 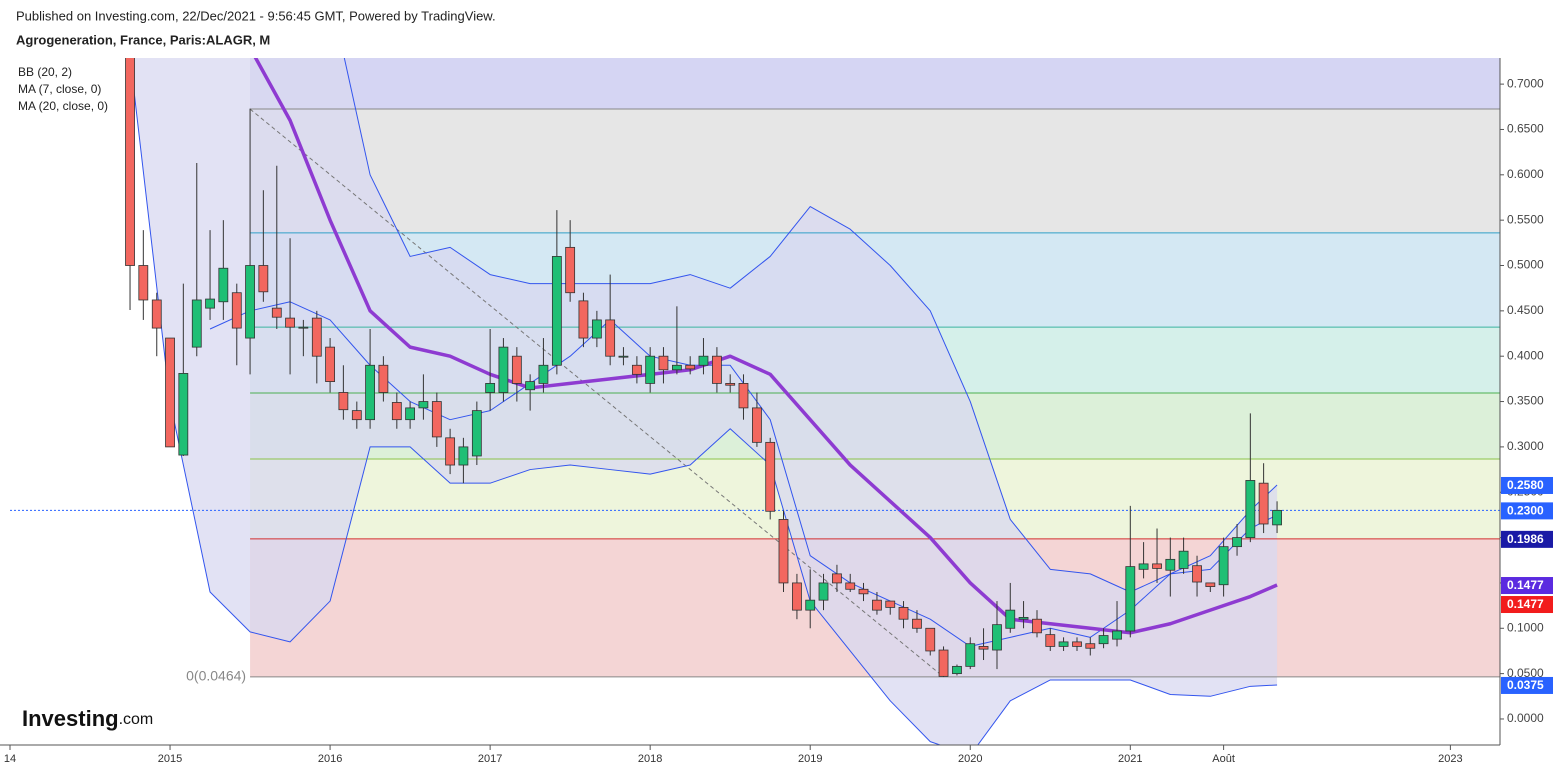 What do you see at coordinates (216, 676) in the screenshot?
I see `fib-zero-label: 0(0.0464)` at bounding box center [216, 676].